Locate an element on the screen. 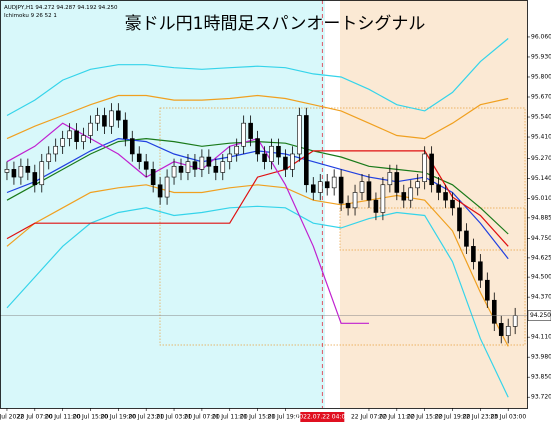  x-tick-label: 22 Jul 07:00 is located at coordinates (369, 417).